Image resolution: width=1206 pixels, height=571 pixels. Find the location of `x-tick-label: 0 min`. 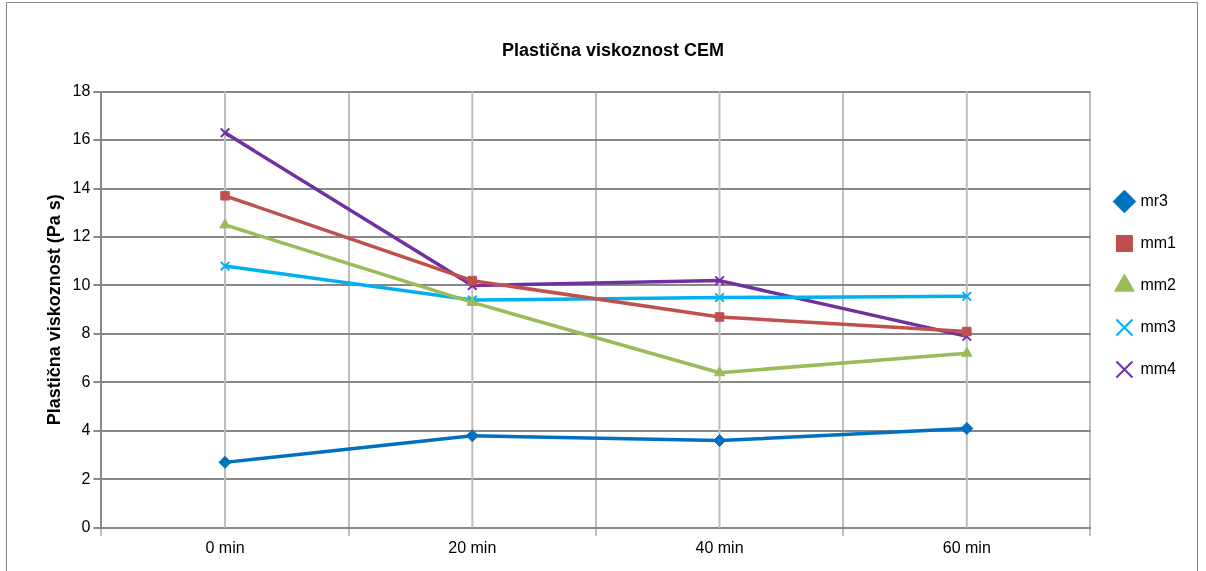

x-tick-label: 0 min is located at coordinates (225, 547).